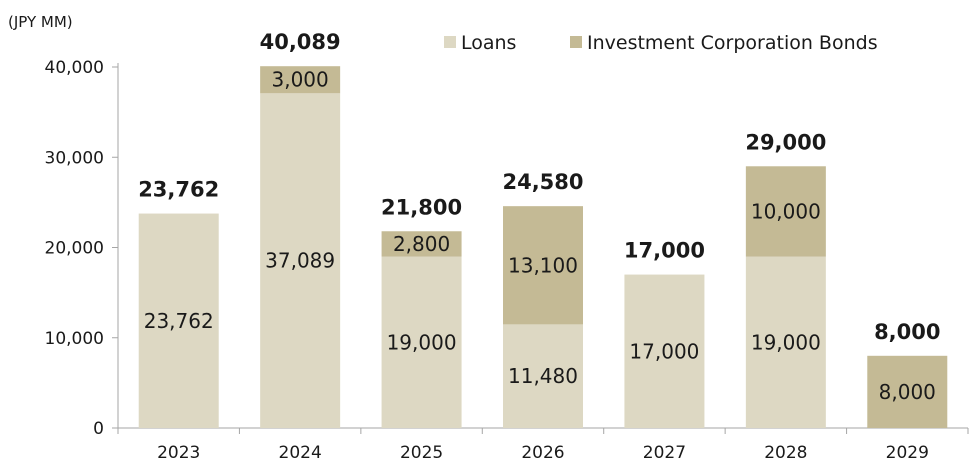  I want to click on legend-swatch-loans, so click(450, 42).